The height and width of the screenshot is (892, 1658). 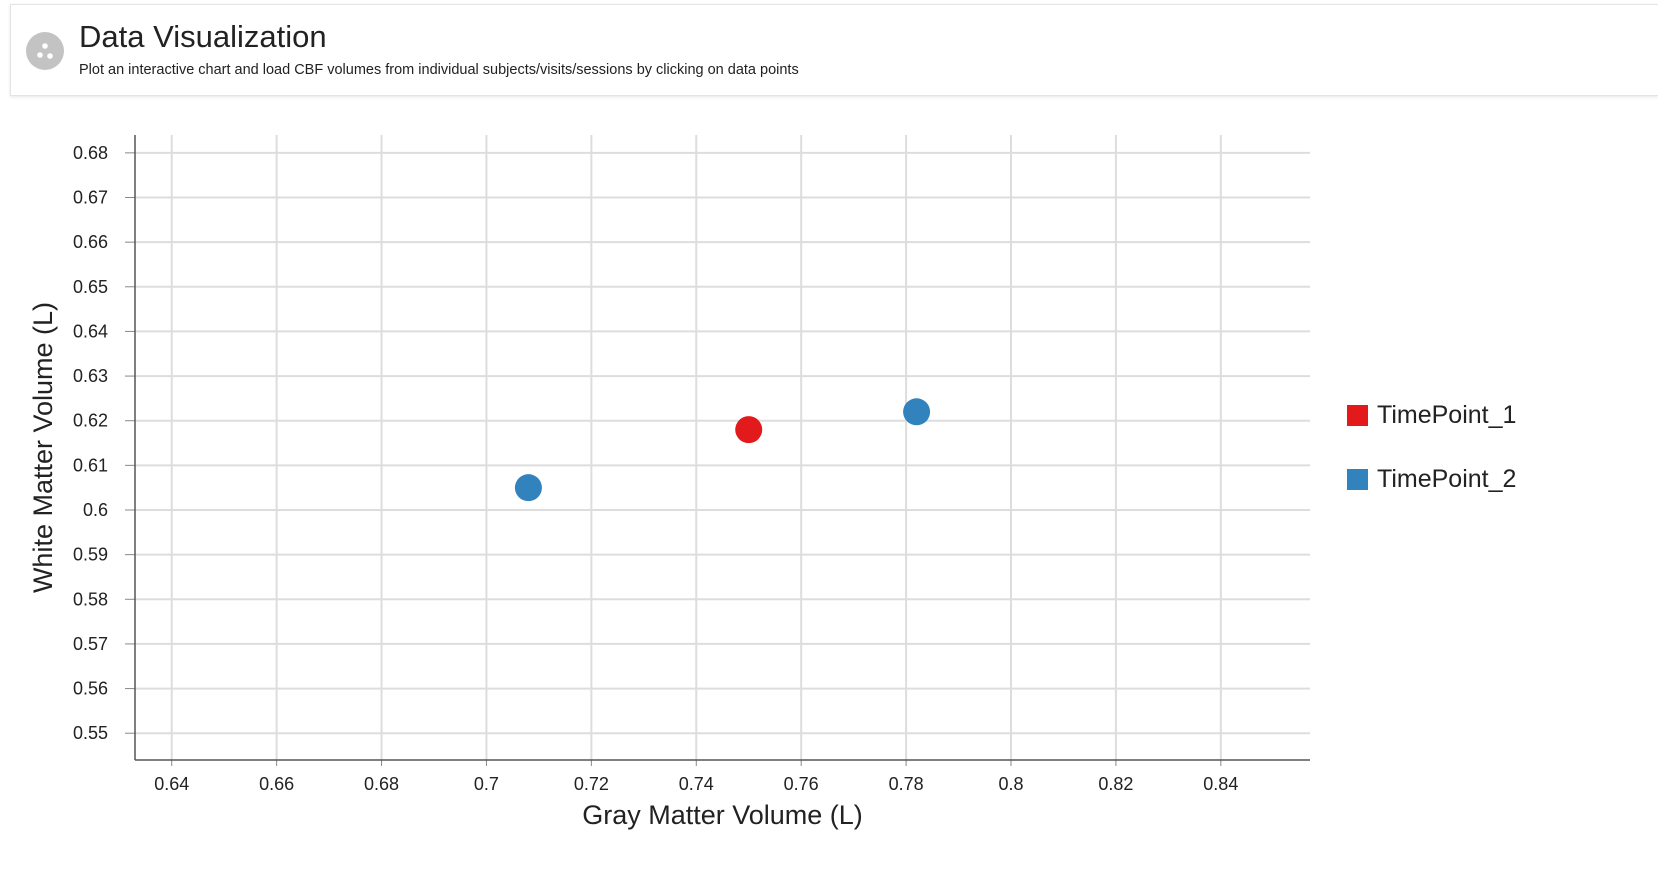 What do you see at coordinates (591, 784) in the screenshot?
I see `x-tick-label: 0.72` at bounding box center [591, 784].